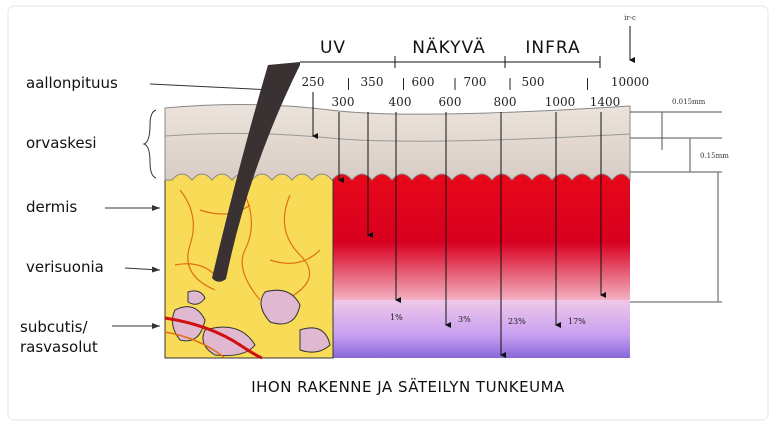  I want to click on band-infra: INFRA, so click(552, 48).